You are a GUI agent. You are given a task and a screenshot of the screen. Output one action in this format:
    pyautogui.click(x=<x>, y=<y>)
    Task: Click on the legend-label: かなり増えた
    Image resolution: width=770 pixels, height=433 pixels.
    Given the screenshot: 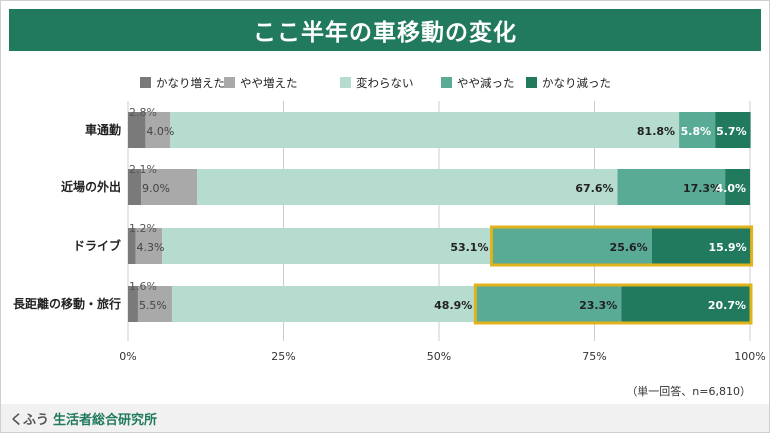 What is the action you would take?
    pyautogui.click(x=190, y=83)
    